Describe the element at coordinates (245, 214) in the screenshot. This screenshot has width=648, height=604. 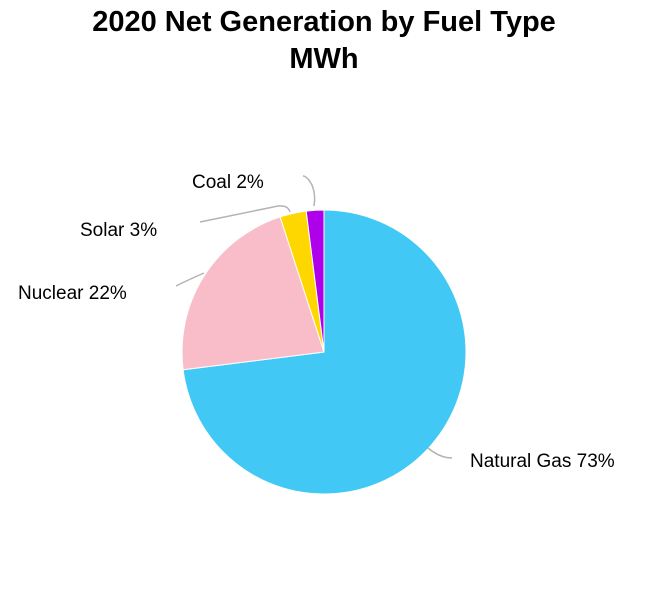
I see `leader-line-solar` at that location.